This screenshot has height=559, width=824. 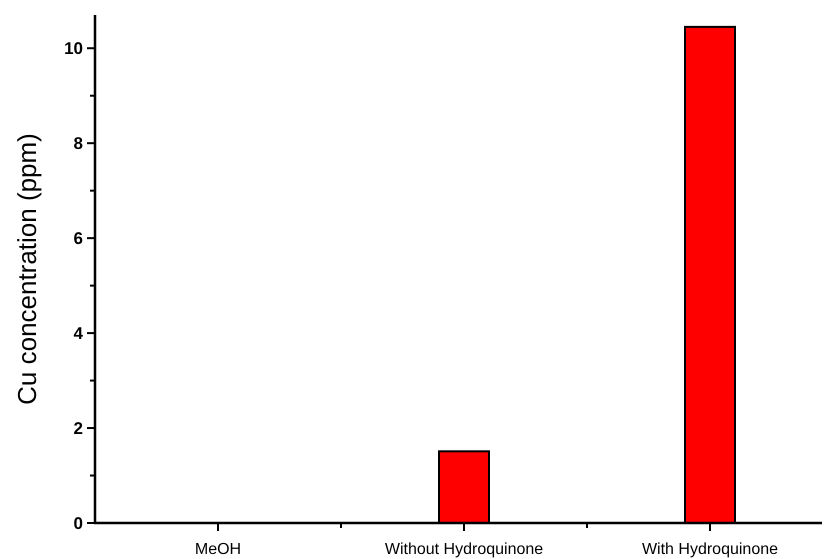 I want to click on x-tick-label: Without Hydroquinone, so click(x=464, y=549).